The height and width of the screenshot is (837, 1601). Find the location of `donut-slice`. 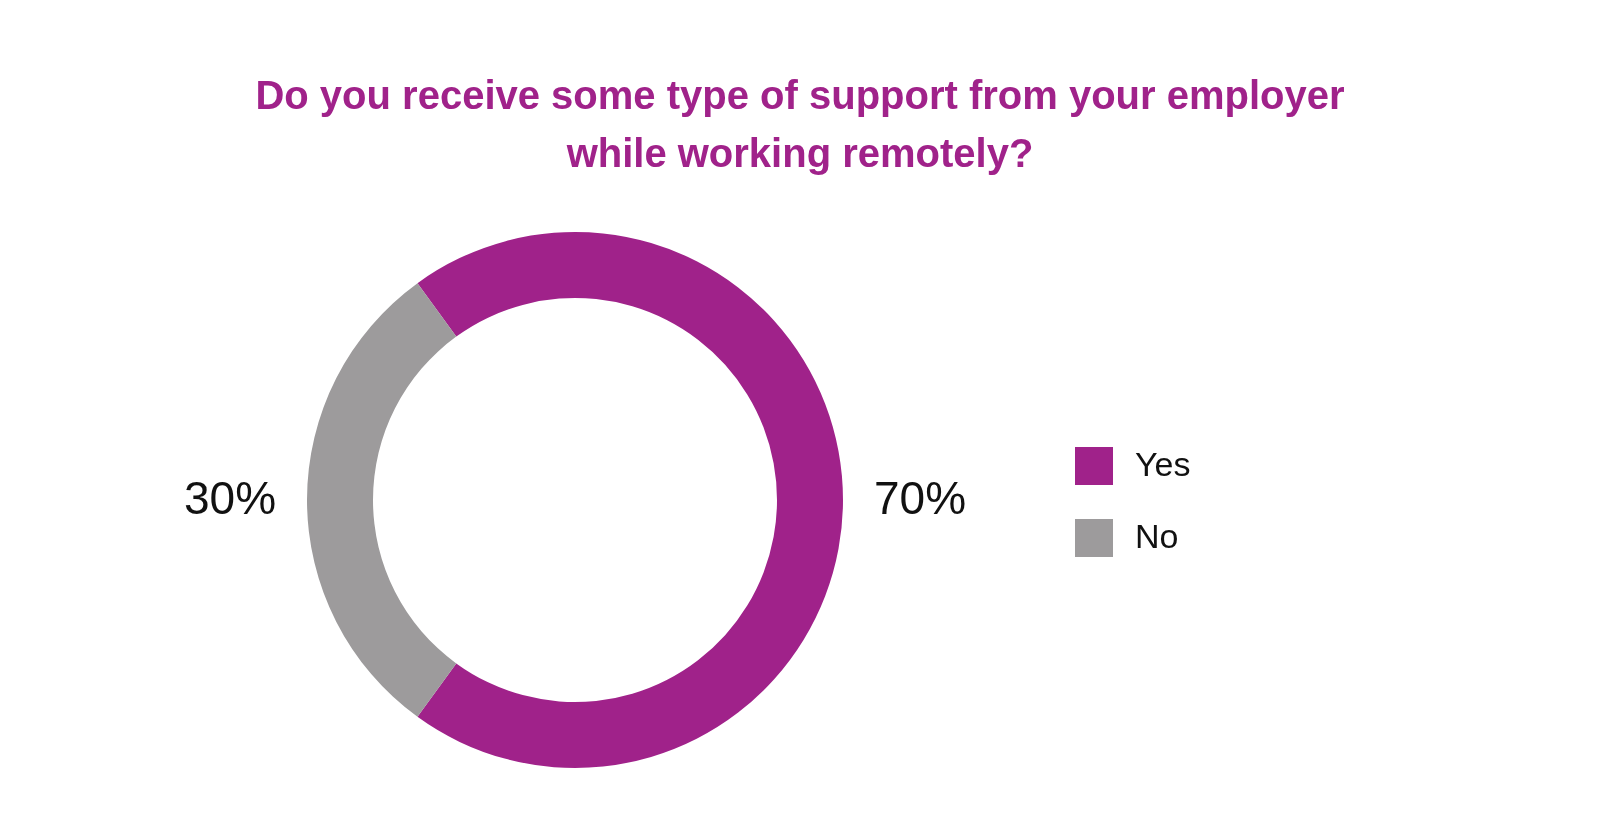

donut-slice is located at coordinates (382, 500).